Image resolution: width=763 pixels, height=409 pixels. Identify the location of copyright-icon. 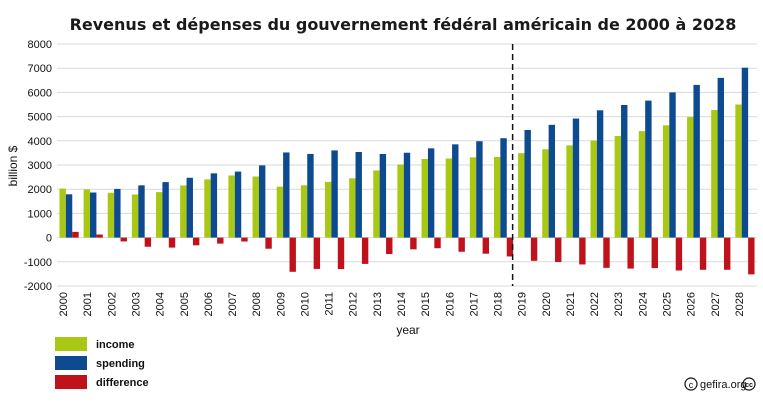
(691, 384).